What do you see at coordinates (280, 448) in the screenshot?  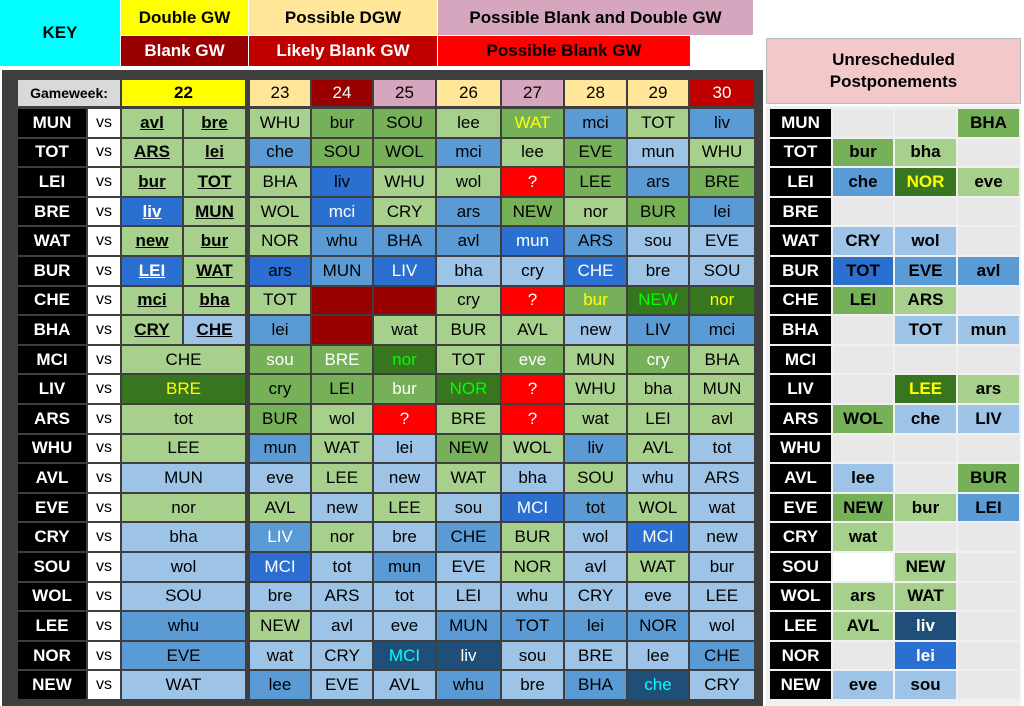 I see `fixture-cell: mun` at bounding box center [280, 448].